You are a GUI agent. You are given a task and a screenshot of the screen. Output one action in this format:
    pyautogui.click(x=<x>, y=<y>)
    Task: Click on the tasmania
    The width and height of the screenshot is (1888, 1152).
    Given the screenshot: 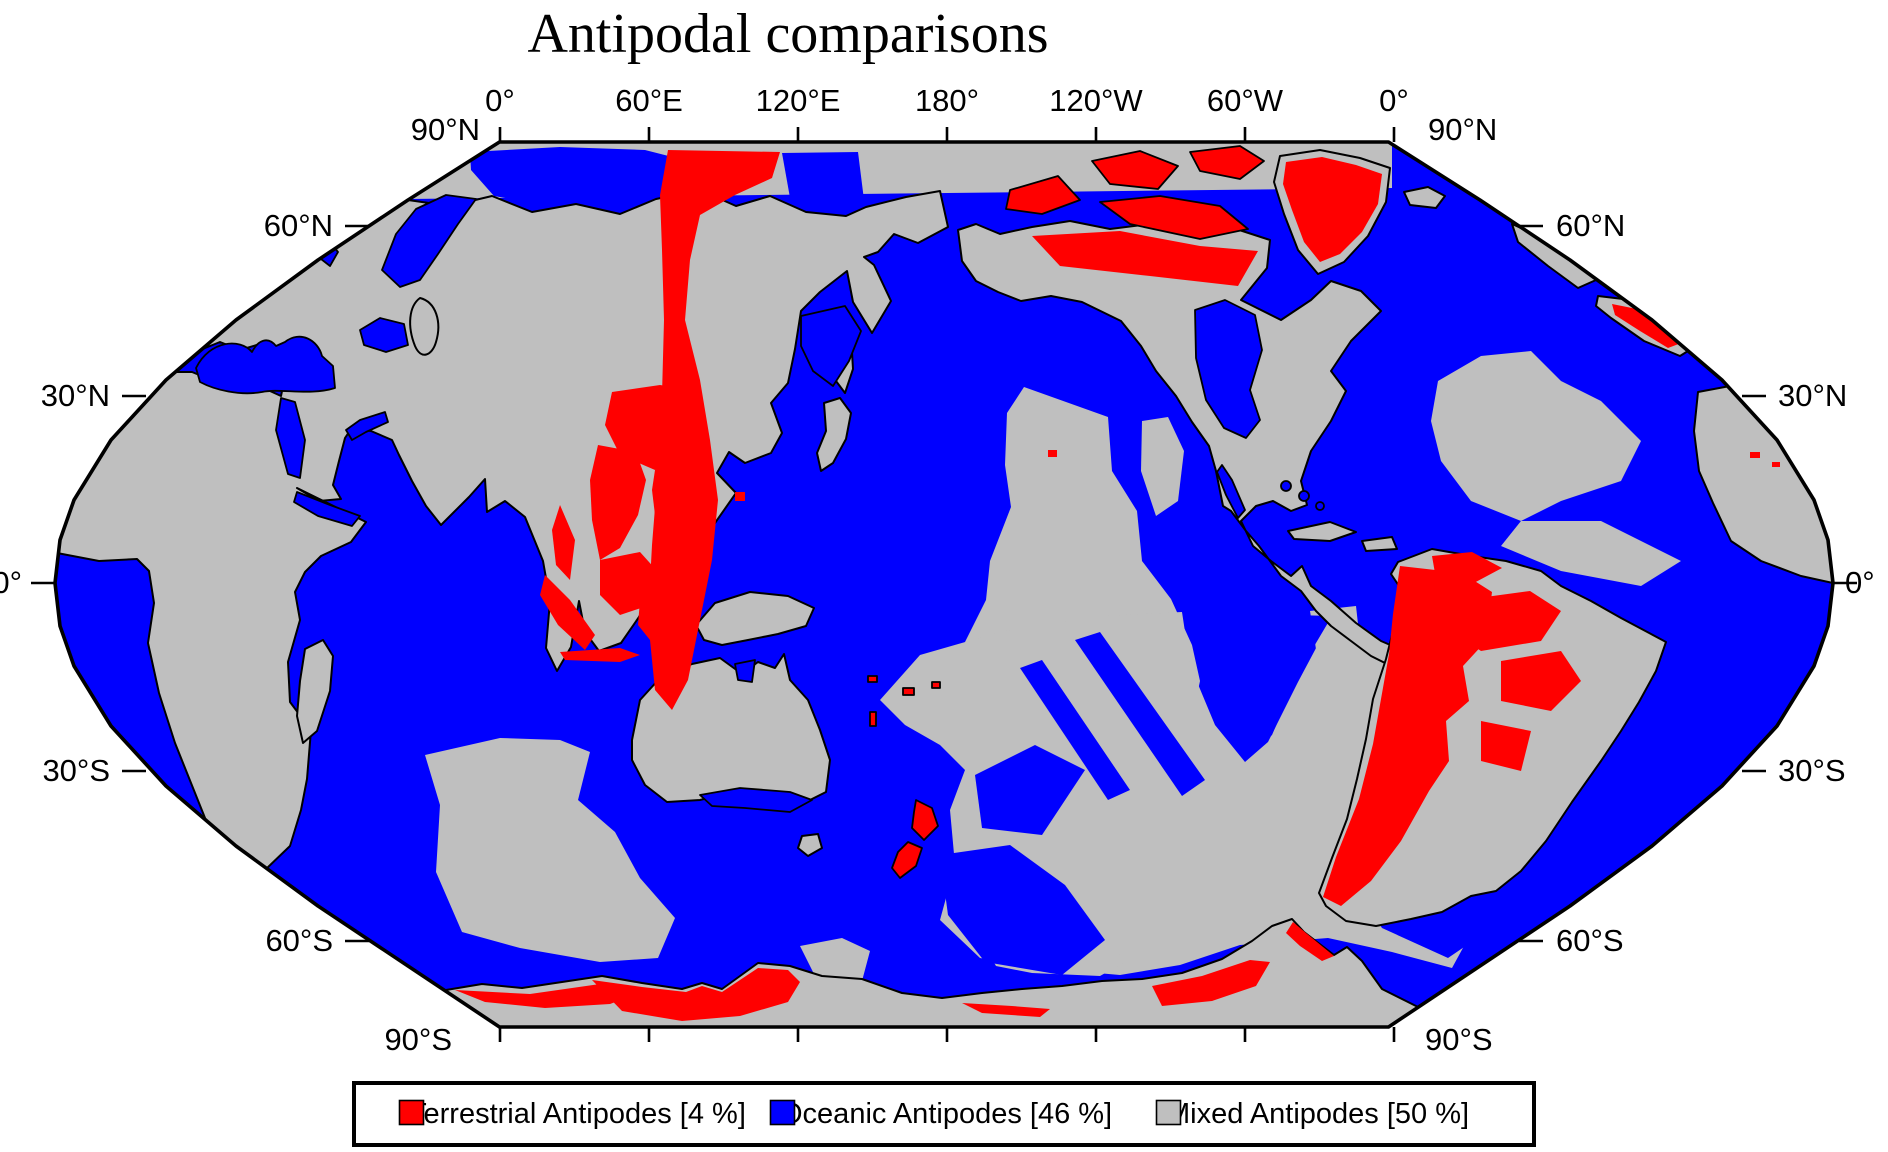 What is the action you would take?
    pyautogui.click(x=810, y=845)
    